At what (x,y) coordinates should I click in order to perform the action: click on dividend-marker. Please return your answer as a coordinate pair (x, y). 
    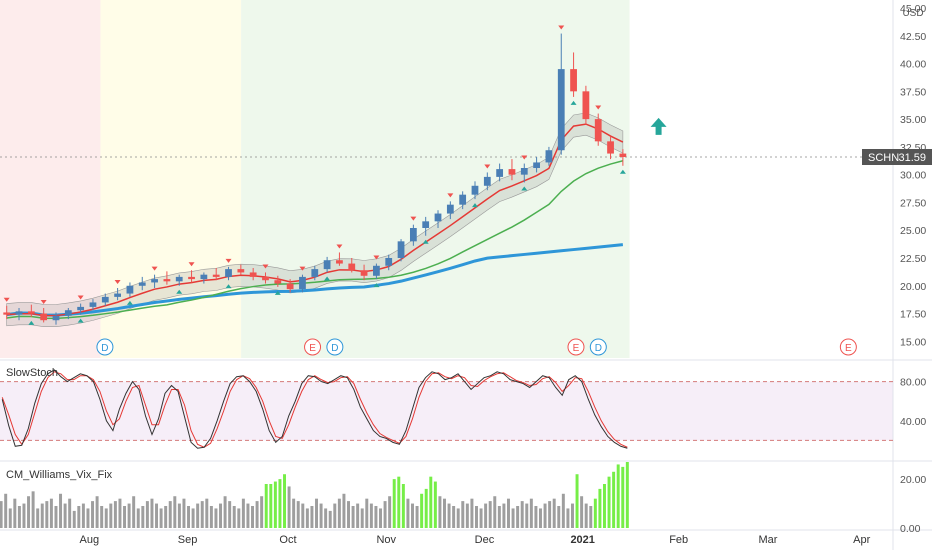
    Looking at the image, I should click on (335, 347).